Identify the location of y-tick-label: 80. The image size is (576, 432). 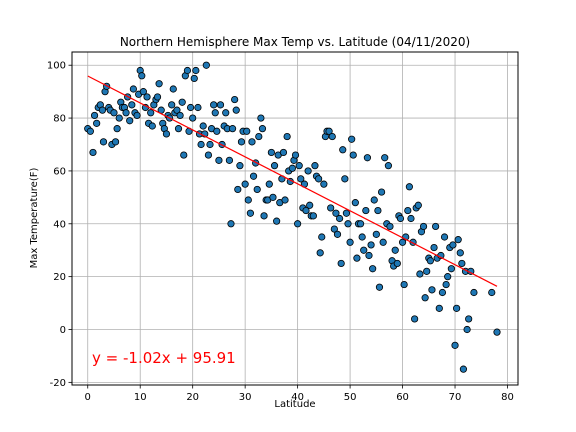
(59, 119).